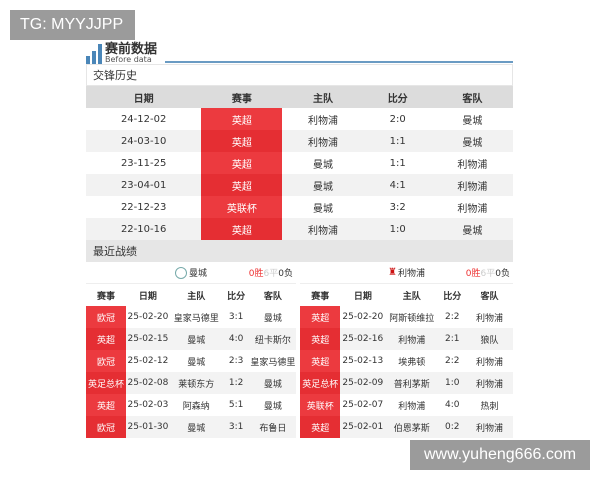 The height and width of the screenshot is (480, 600). I want to click on wins: 0胜, so click(473, 274).